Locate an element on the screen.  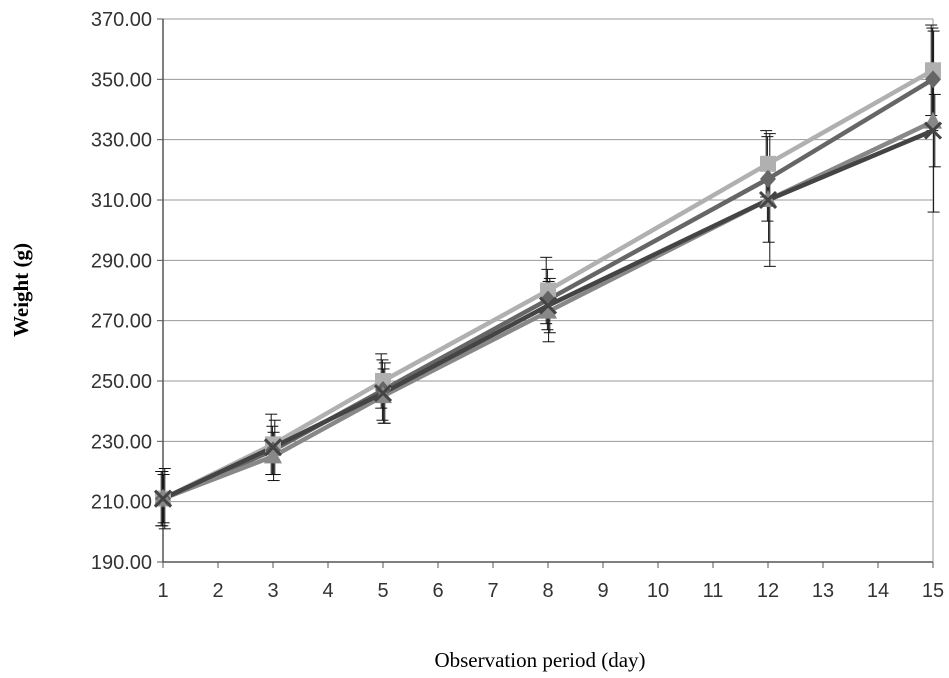
x-tick-labels: 1 2 3 4 5 6 7 8 9 10 11 12 13 14 15 is located at coordinates (550, 591).